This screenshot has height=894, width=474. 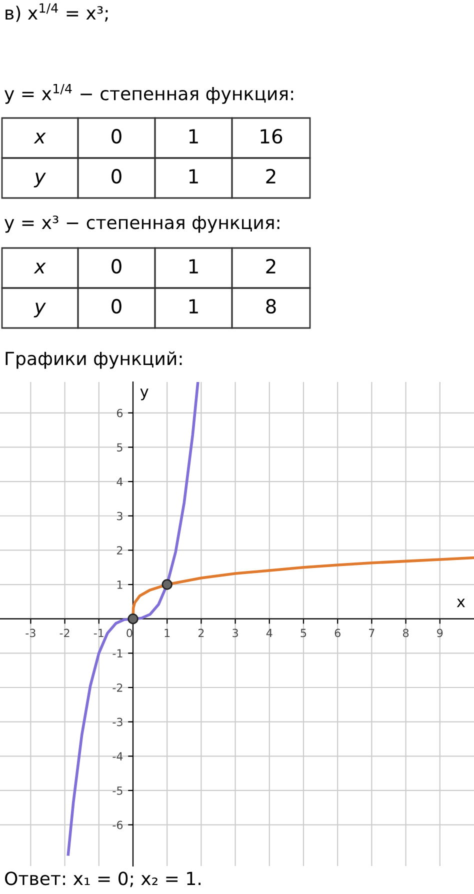 What do you see at coordinates (142, 224) in the screenshot?
I see `text: y = x³ − степенная функция:` at bounding box center [142, 224].